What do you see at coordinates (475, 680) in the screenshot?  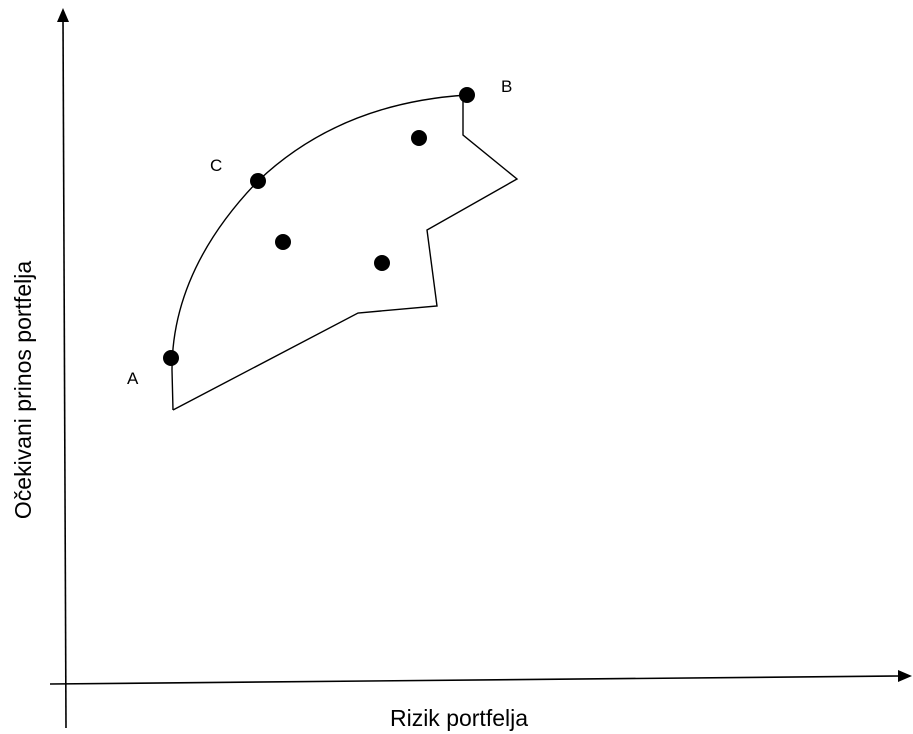 I see `x-axis` at bounding box center [475, 680].